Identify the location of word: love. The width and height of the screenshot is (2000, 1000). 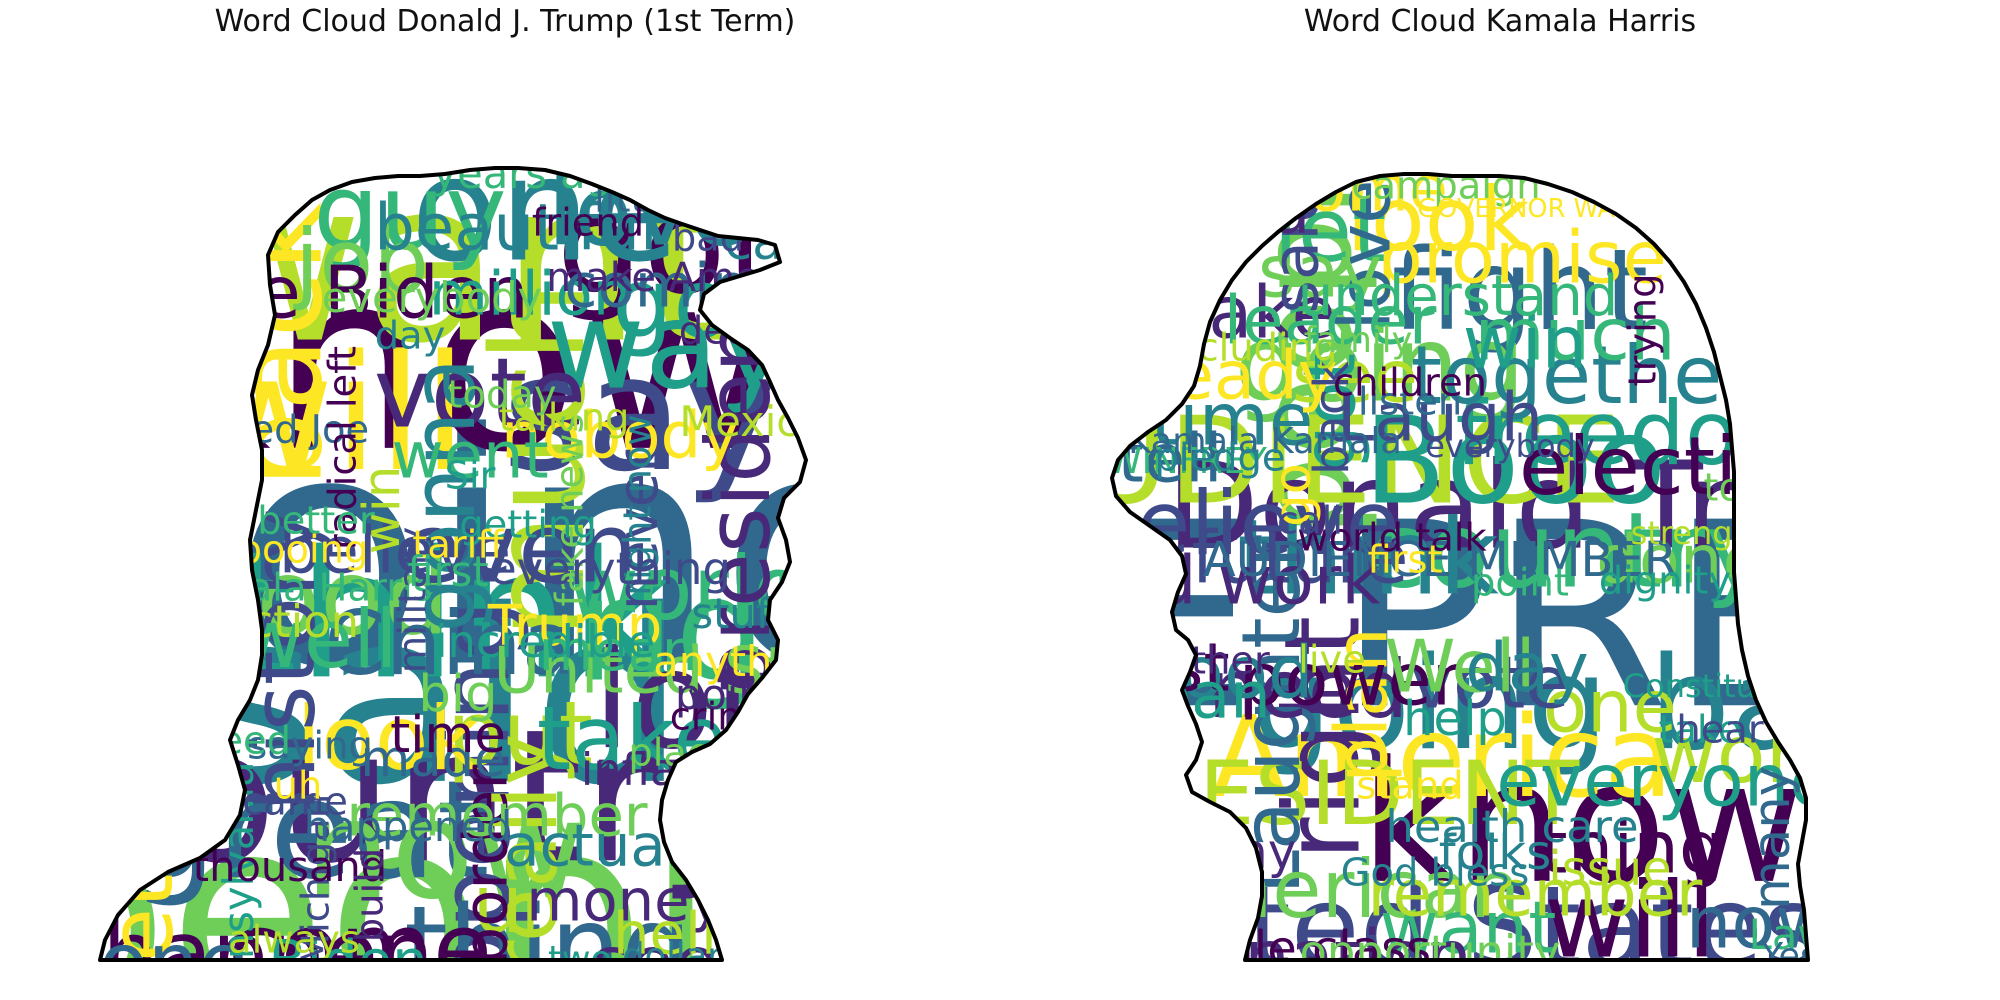
(1365, 255).